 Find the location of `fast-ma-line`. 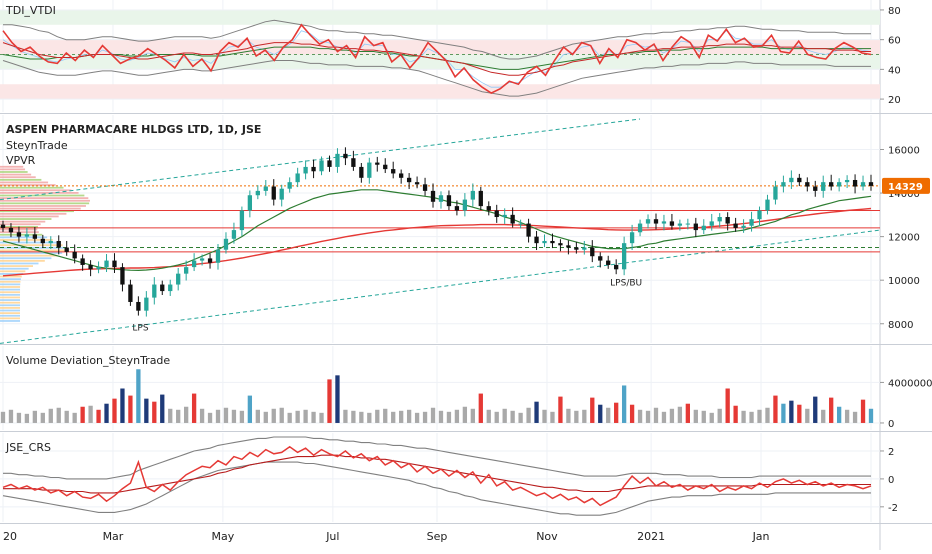

fast-ma-line is located at coordinates (437, 230).